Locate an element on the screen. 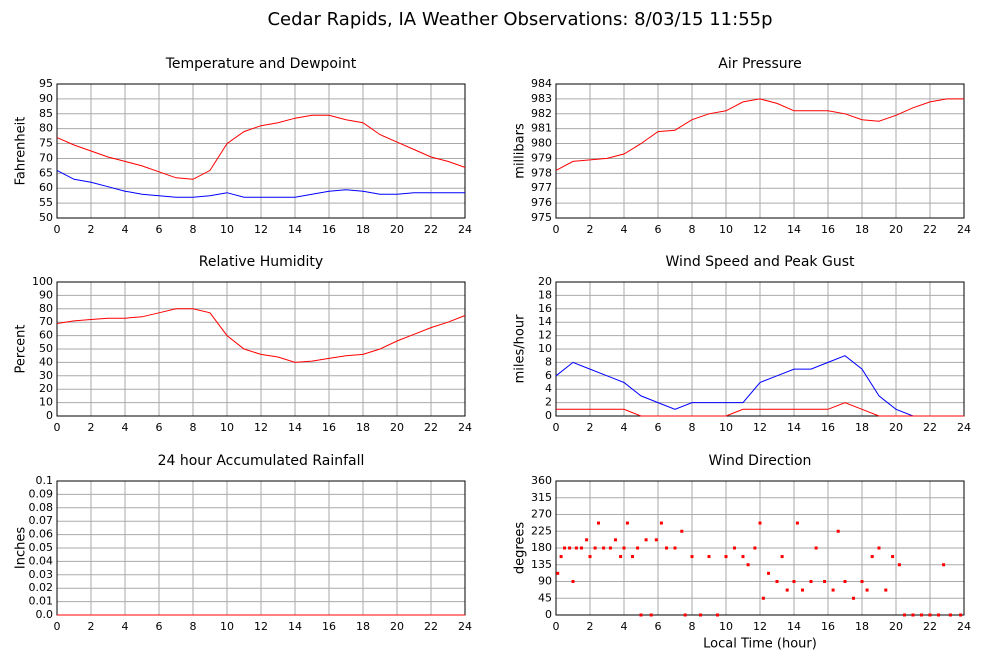 This screenshot has height=659, width=999. y-tick-label: 315 is located at coordinates (541, 497).